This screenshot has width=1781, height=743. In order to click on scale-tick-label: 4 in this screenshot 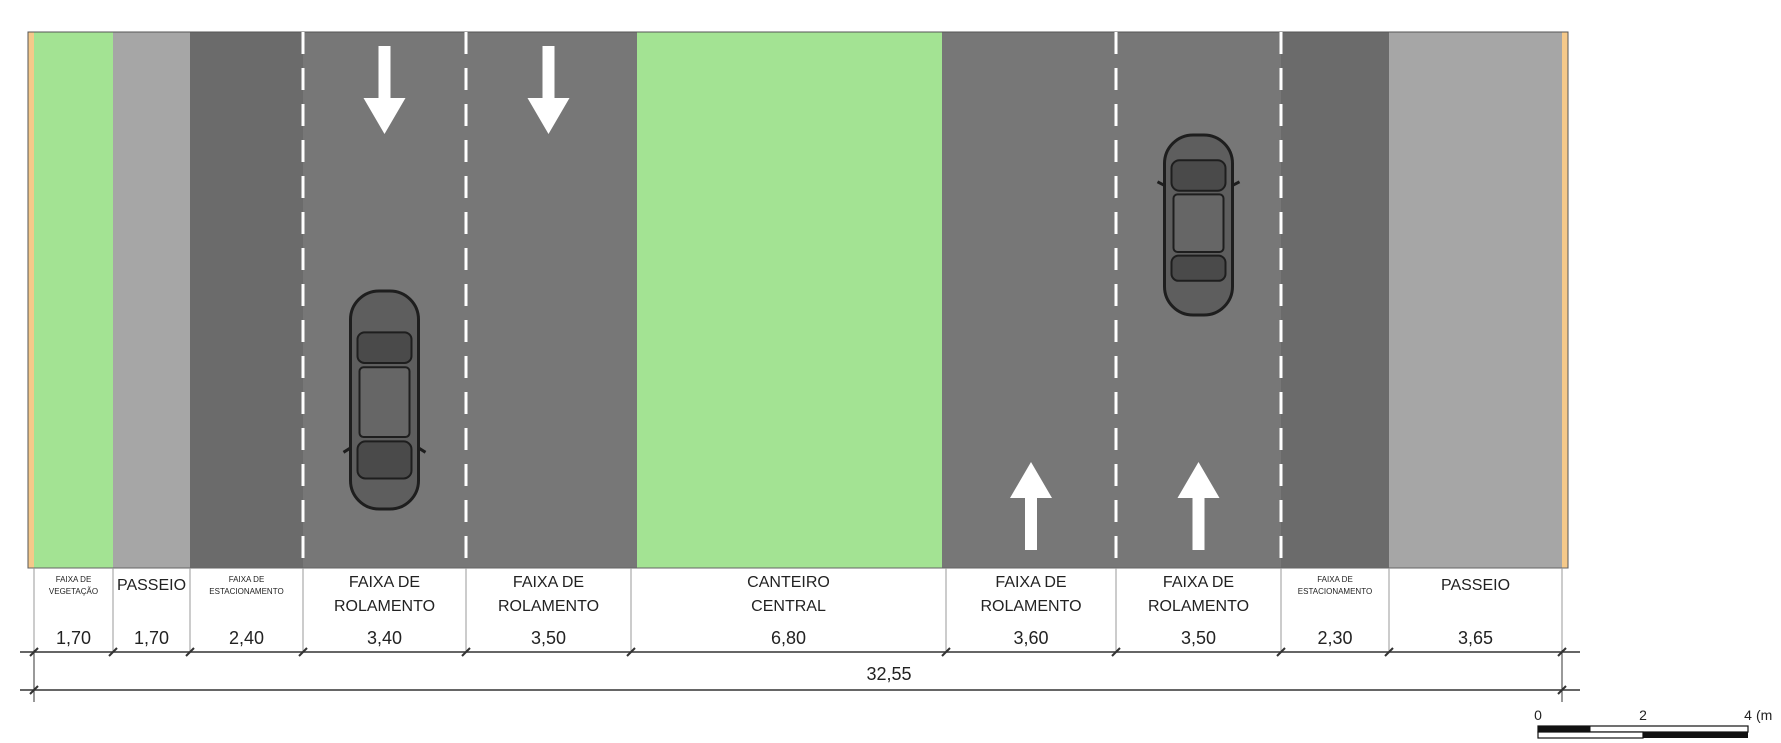, I will do `click(1748, 715)`.